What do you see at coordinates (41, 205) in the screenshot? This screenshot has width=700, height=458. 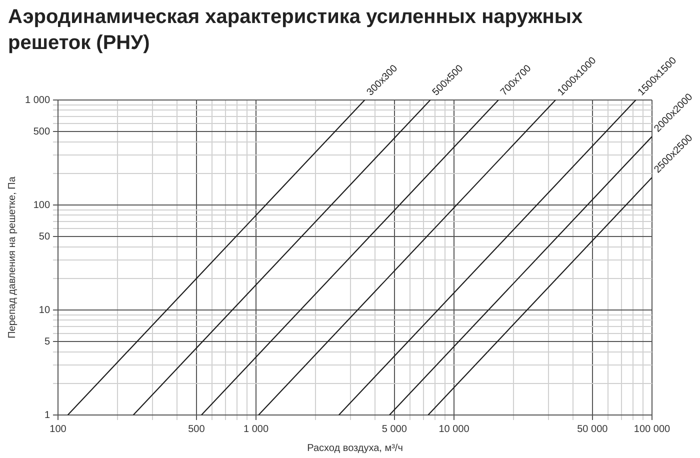 I see `y-tick-label: 100` at bounding box center [41, 205].